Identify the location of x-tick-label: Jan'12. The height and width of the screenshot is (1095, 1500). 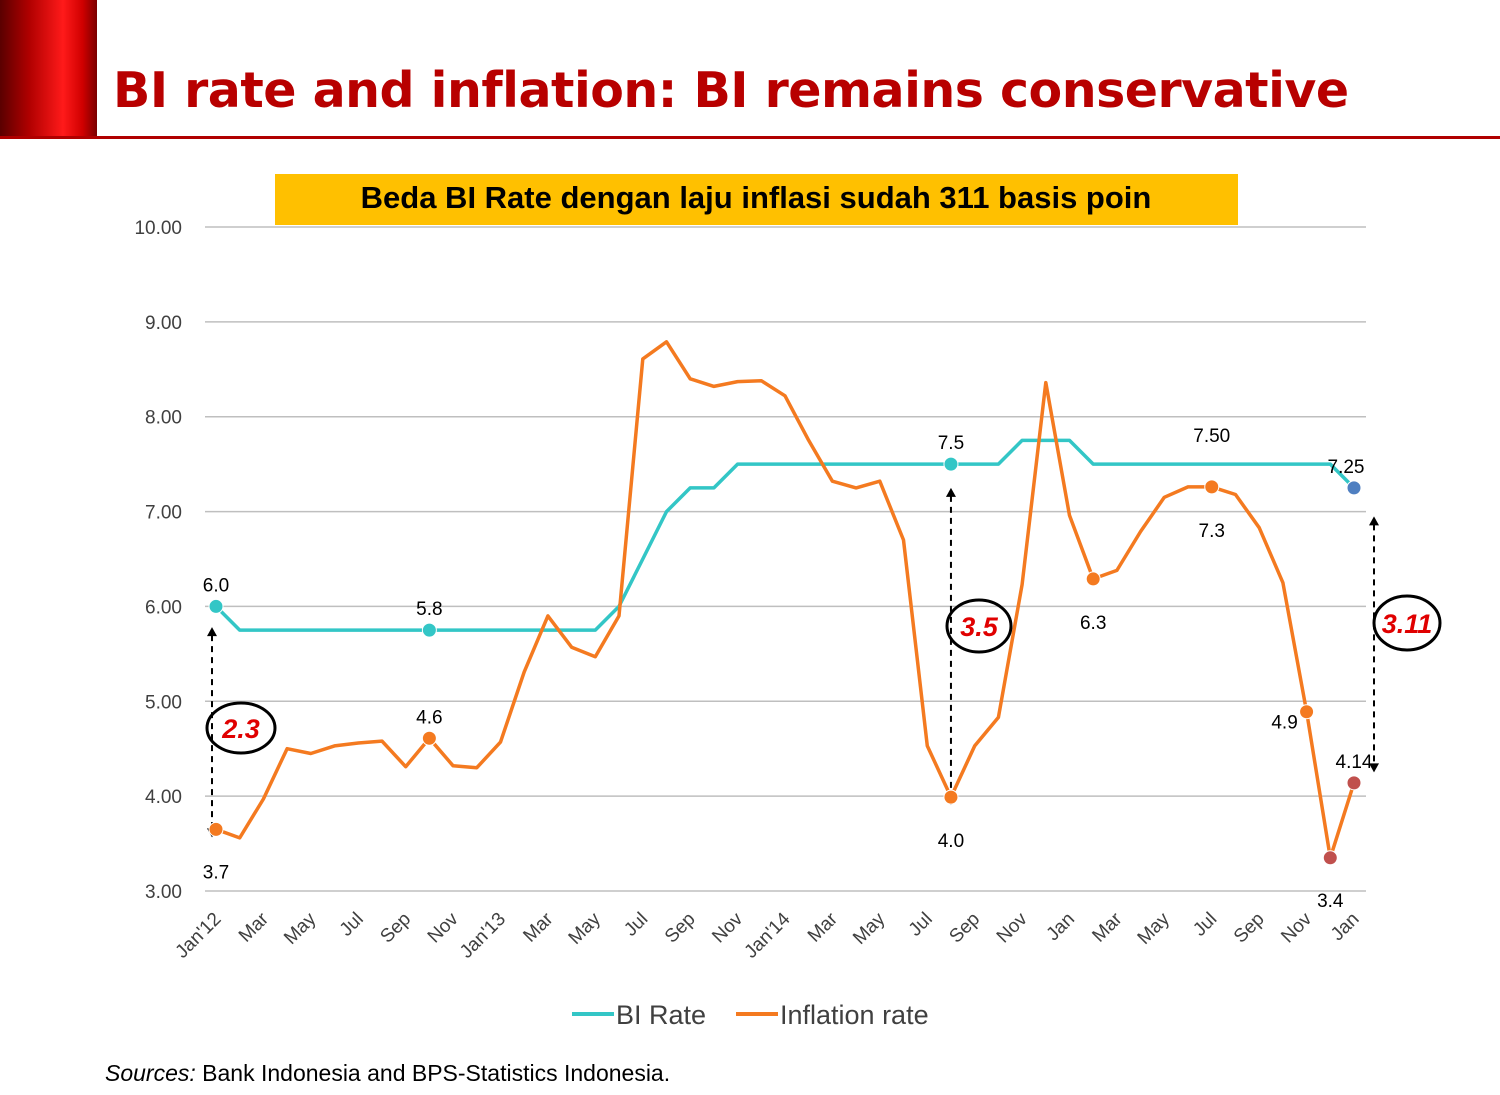
(199, 936).